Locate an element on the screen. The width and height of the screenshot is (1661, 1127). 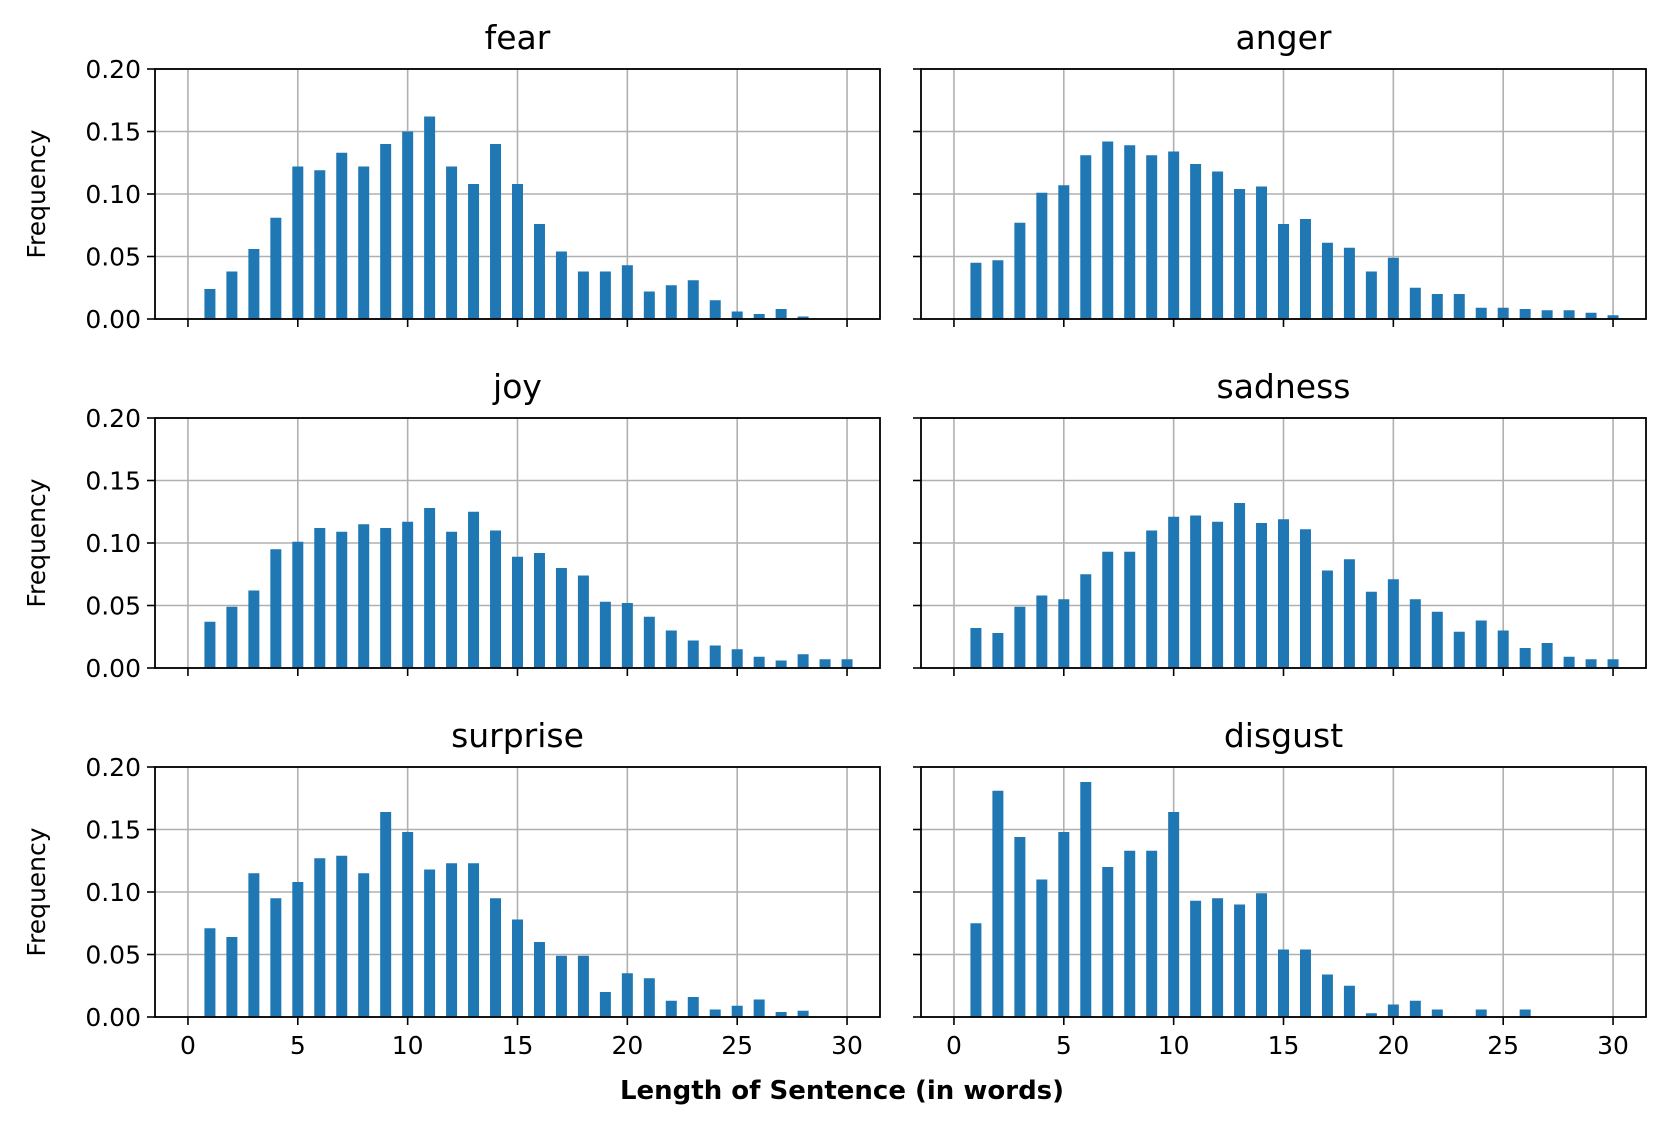
y-tick-label: 0.00 is located at coordinates (113, 668).